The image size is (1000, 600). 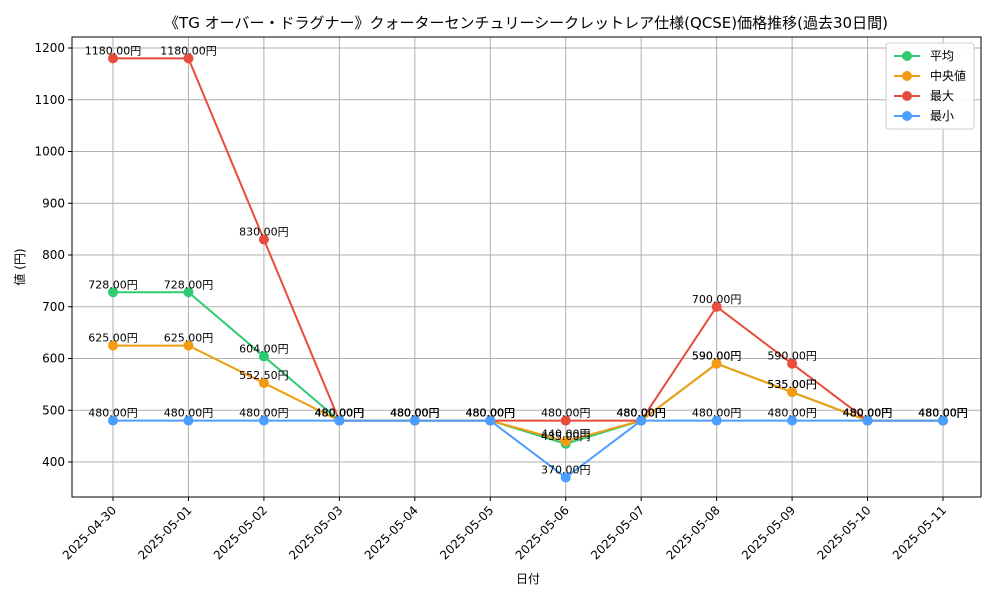 I want to click on y-tick-label: 700, so click(x=53, y=307).